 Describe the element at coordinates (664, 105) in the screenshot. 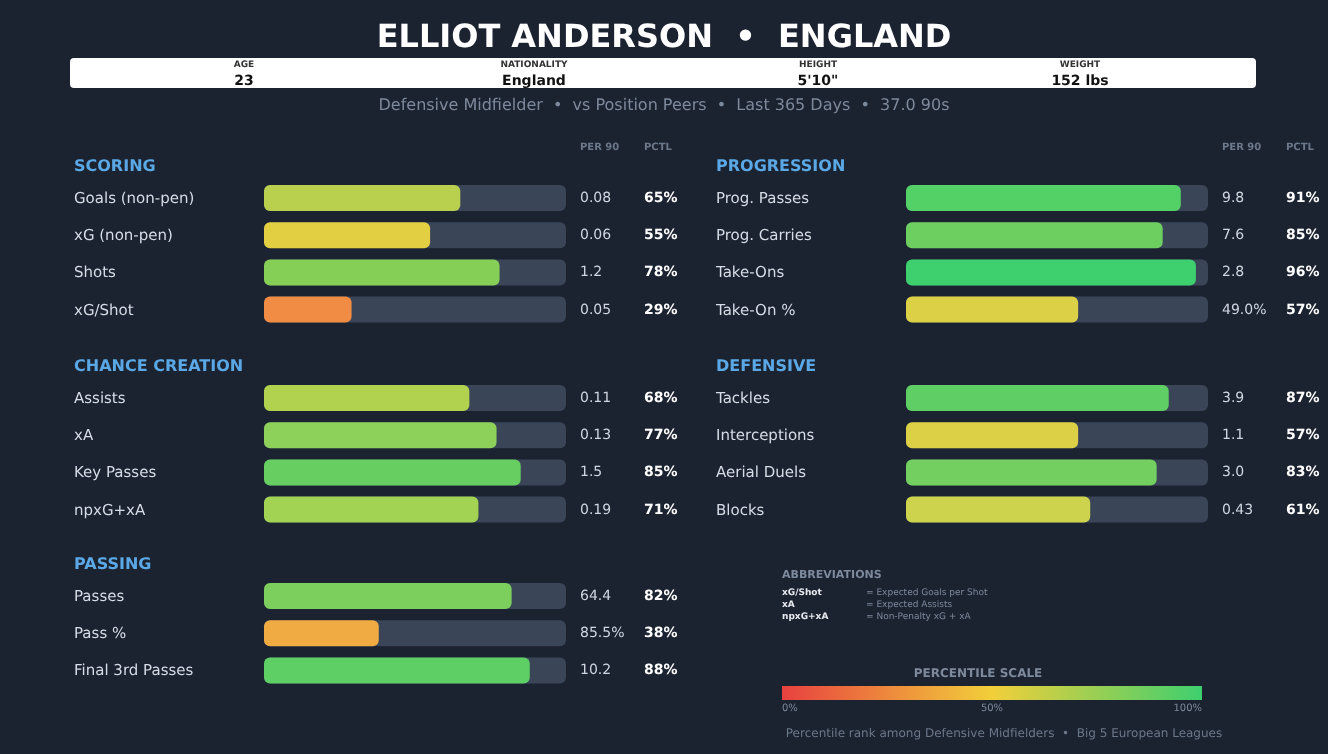

I see `text: Defensive Midfielder • vs Position Peers • Last 365 Days • 37.0 90s` at that location.